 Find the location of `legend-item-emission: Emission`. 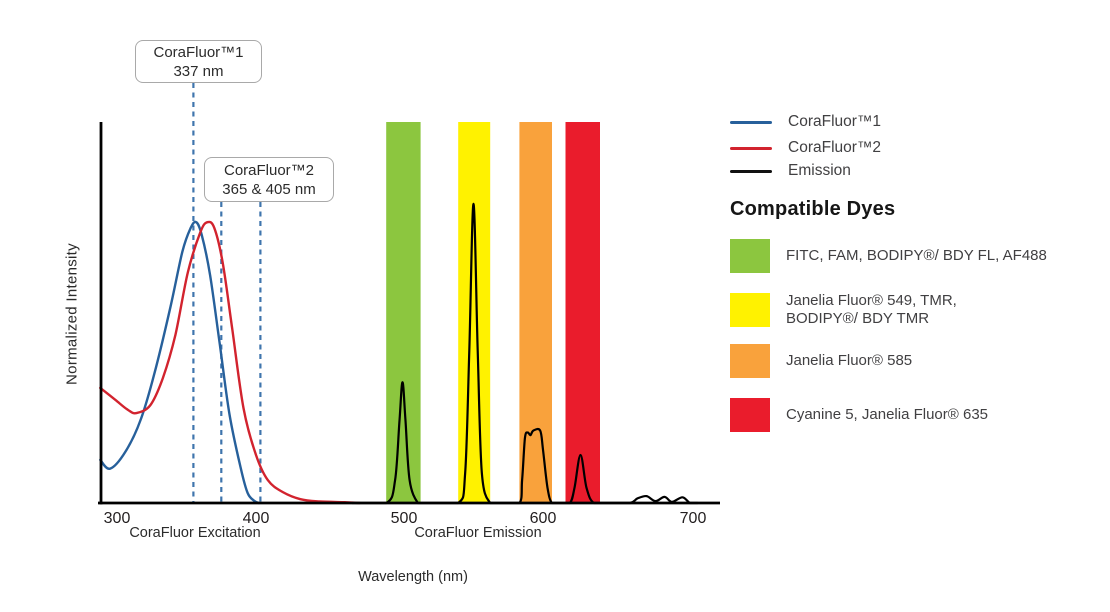

legend-item-emission: Emission is located at coordinates (790, 171).